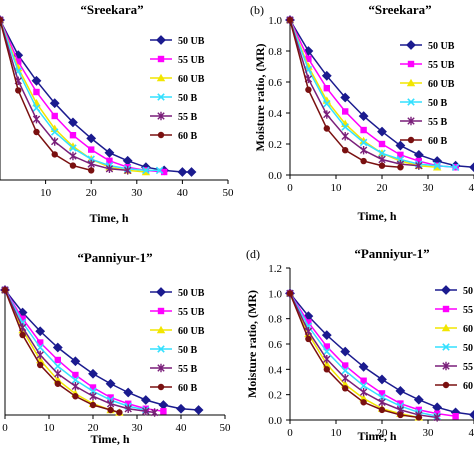 This screenshot has height=474, width=474. I want to click on chart-title: “Panniyur-1”, so click(114, 257).